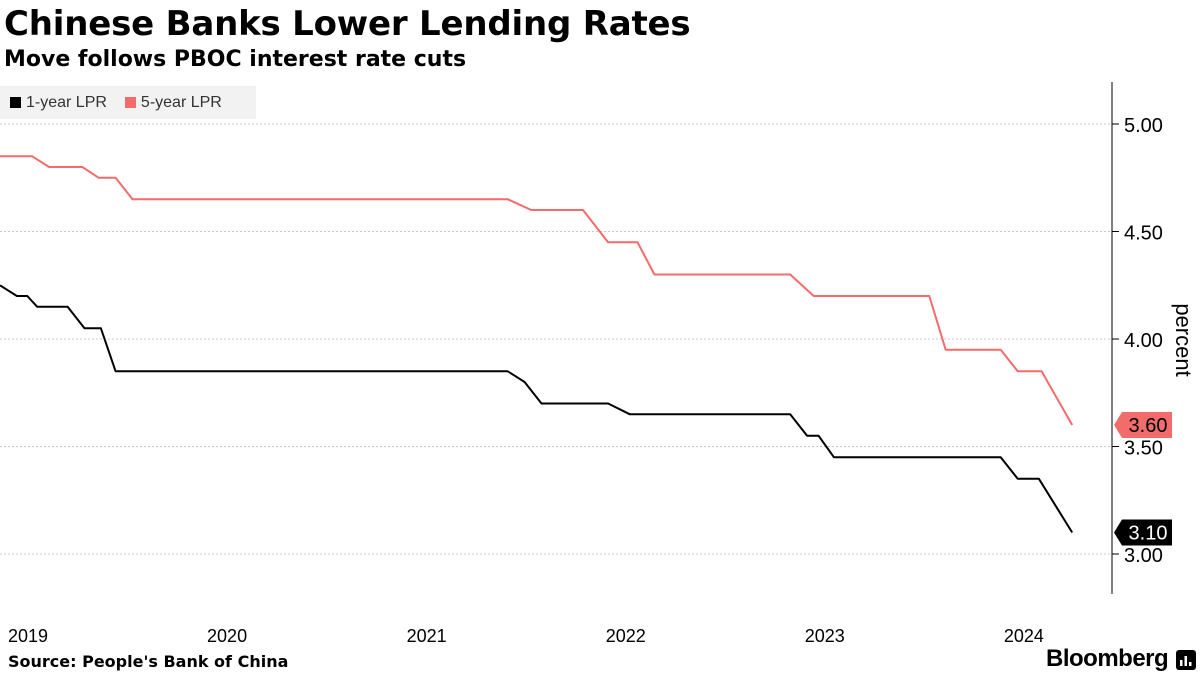 This screenshot has height=675, width=1200. I want to click on legend-item-1-year-lpr: 1-year LPR, so click(58, 103).